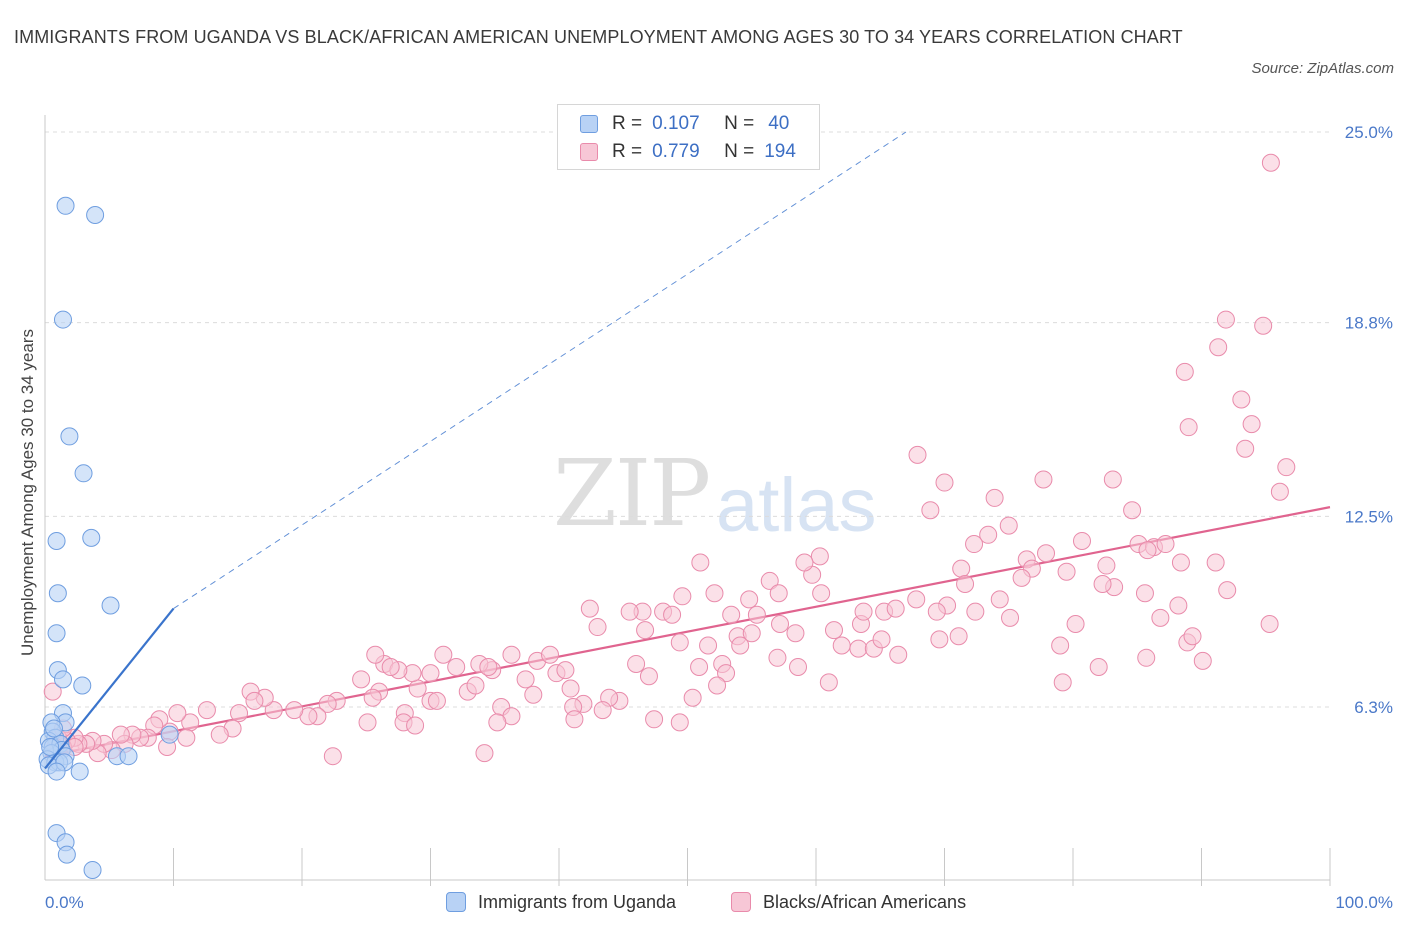  What do you see at coordinates (589, 124) in the screenshot?
I see `legend-swatch-blue` at bounding box center [589, 124].